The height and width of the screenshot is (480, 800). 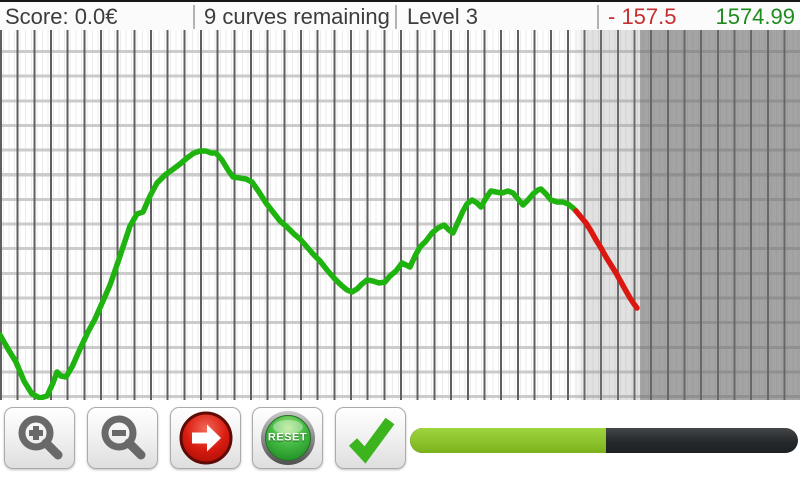 I want to click on score-label: Score: 0.0€, so click(x=61, y=16).